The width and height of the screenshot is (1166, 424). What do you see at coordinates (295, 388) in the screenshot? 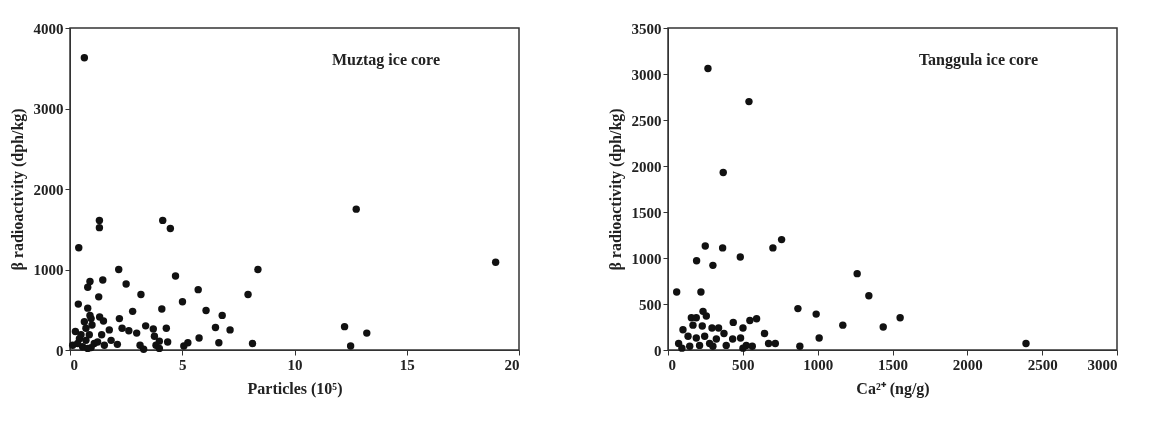
I see `x-axis-title: Particles (10⁵)` at bounding box center [295, 388].